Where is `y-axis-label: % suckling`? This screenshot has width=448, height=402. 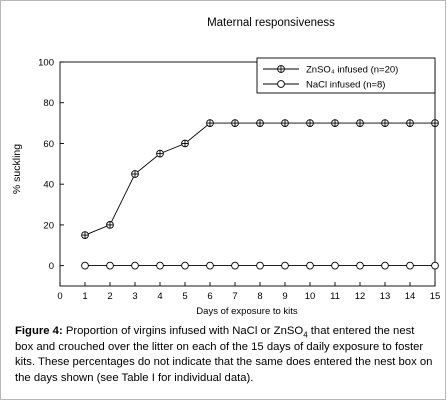
y-axis-label: % suckling is located at coordinates (17, 169).